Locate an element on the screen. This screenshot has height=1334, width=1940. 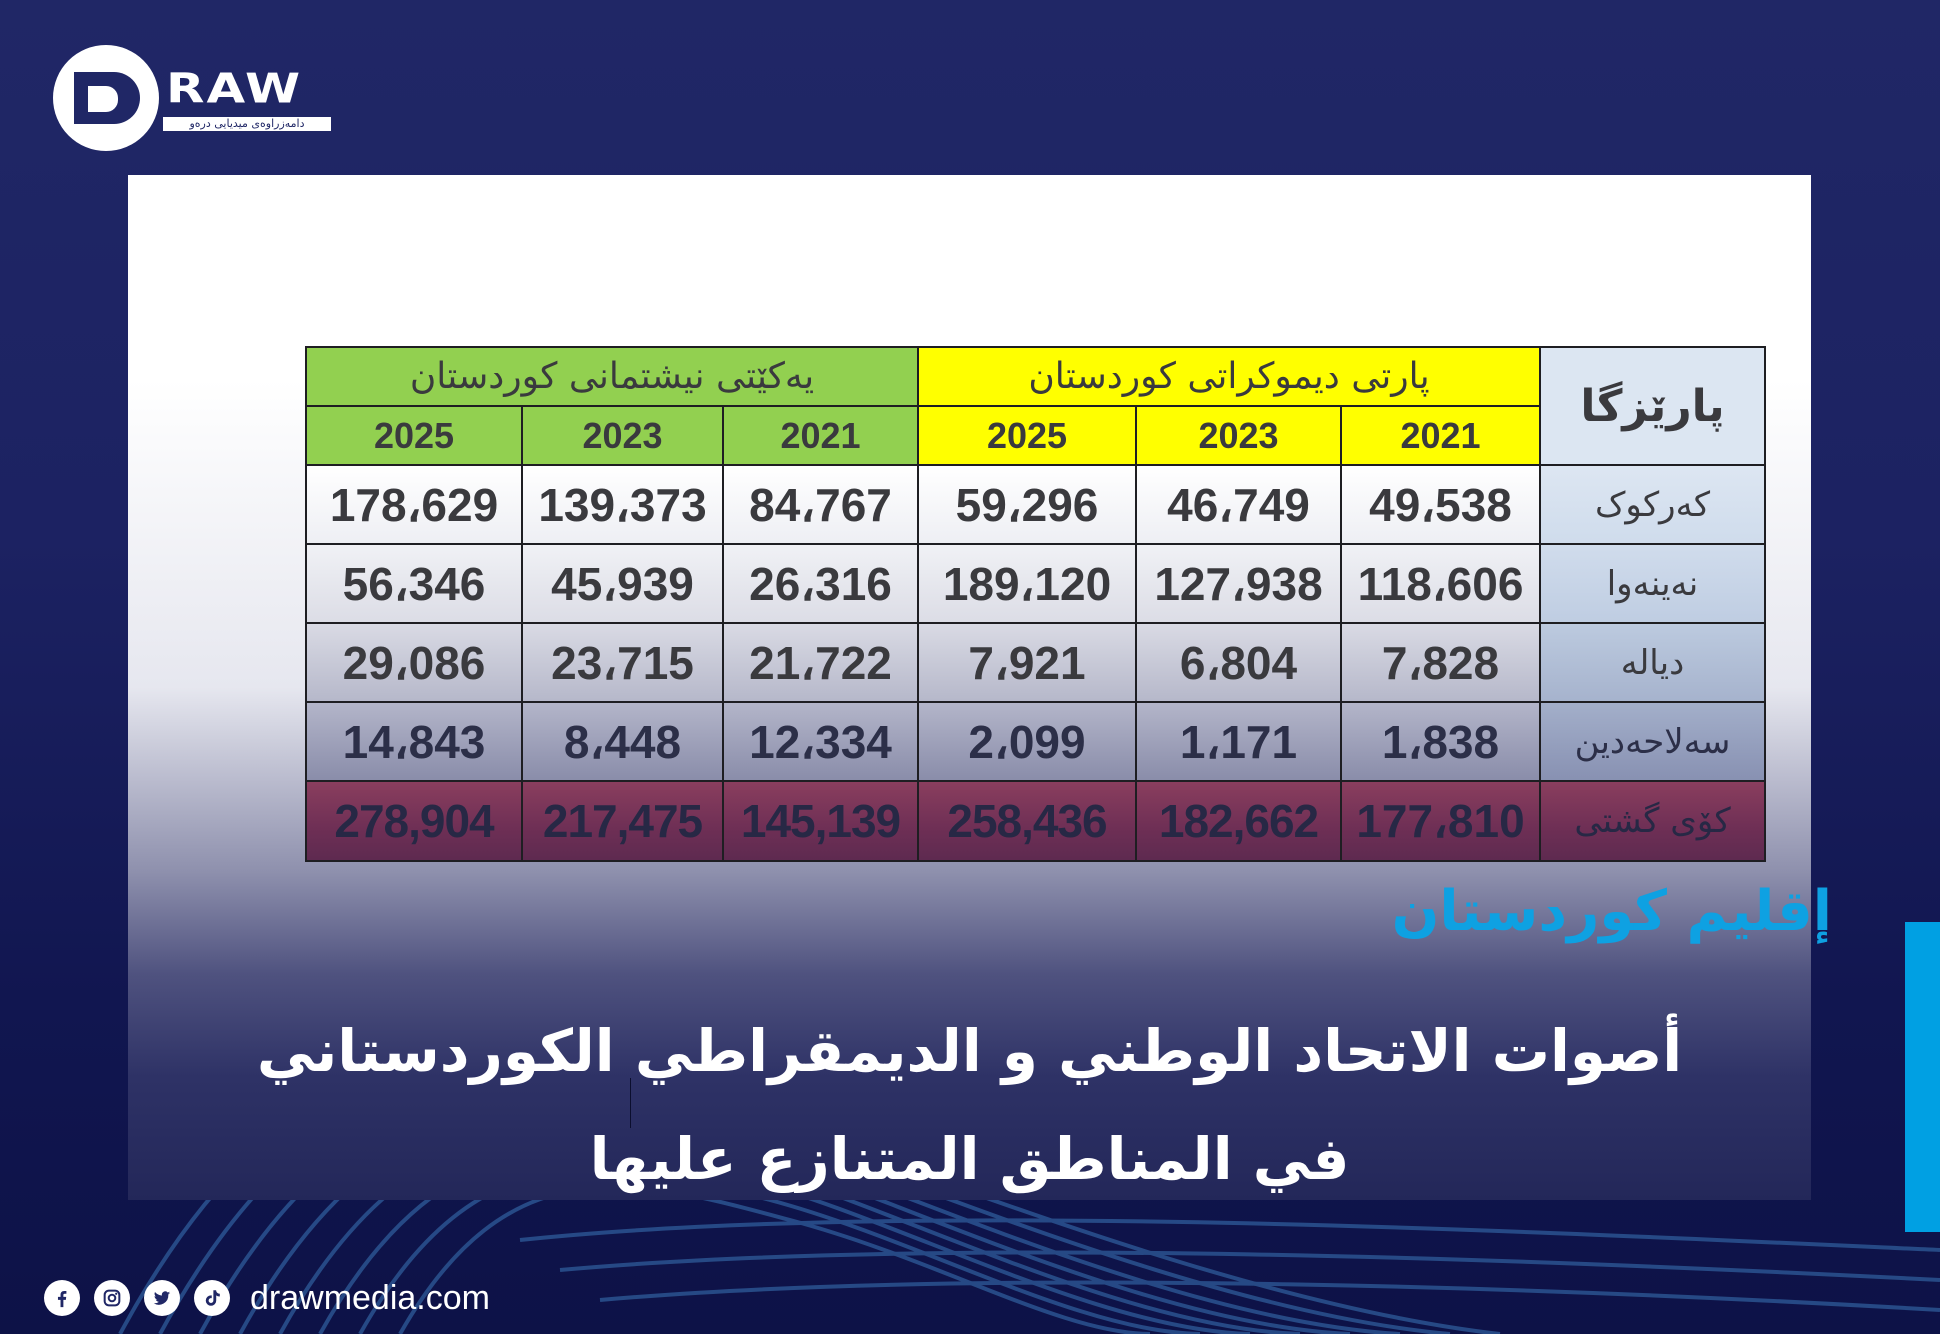
website-link: drawmedia.com is located at coordinates (370, 1298).